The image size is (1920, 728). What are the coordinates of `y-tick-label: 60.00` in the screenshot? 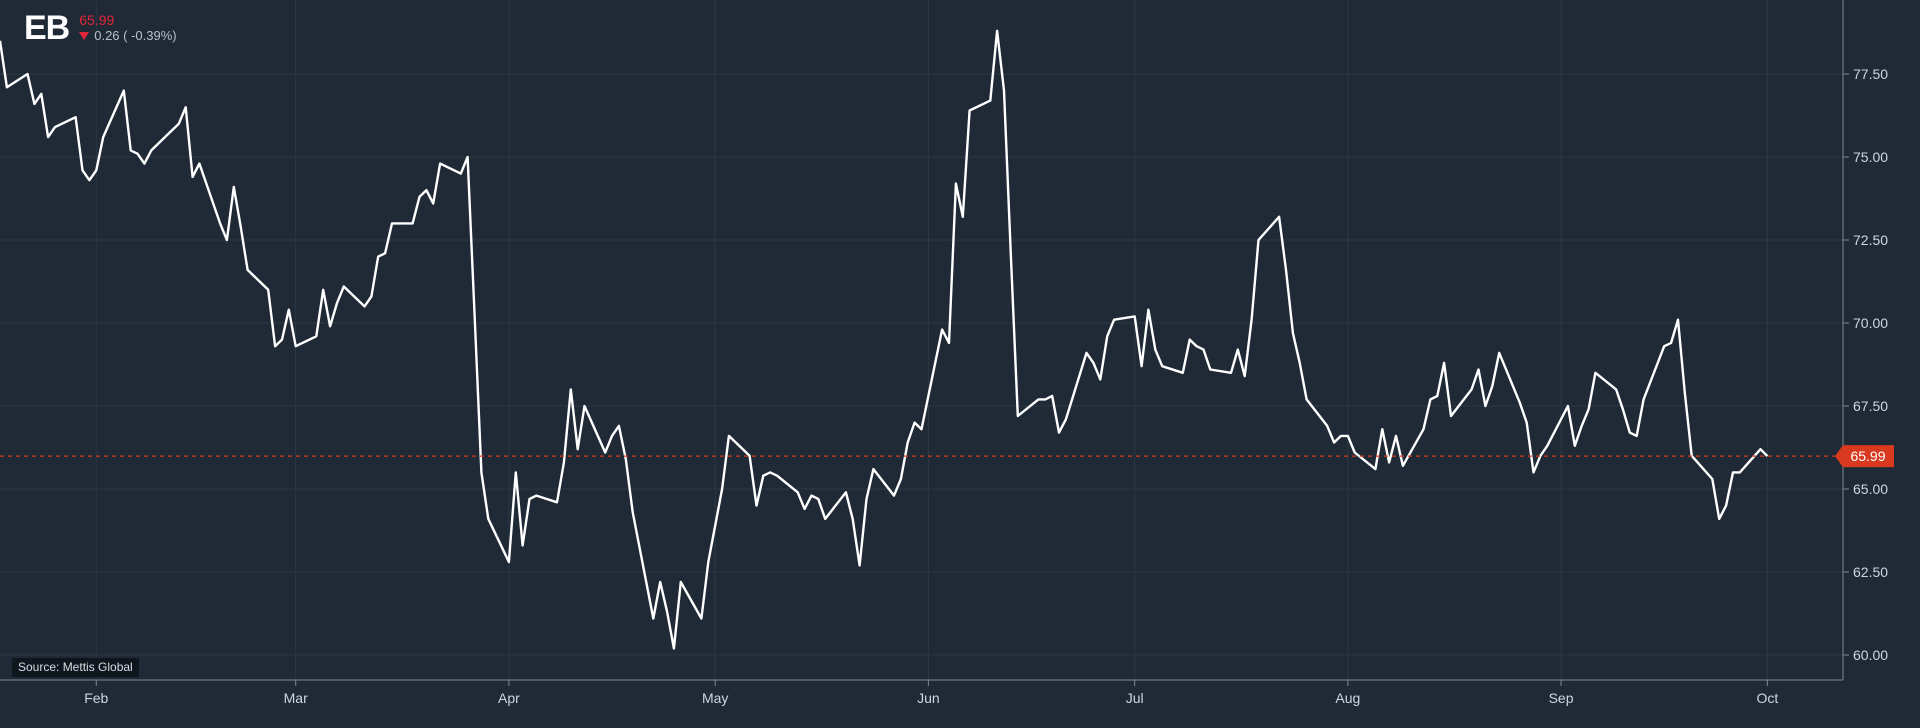 It's located at (1870, 655).